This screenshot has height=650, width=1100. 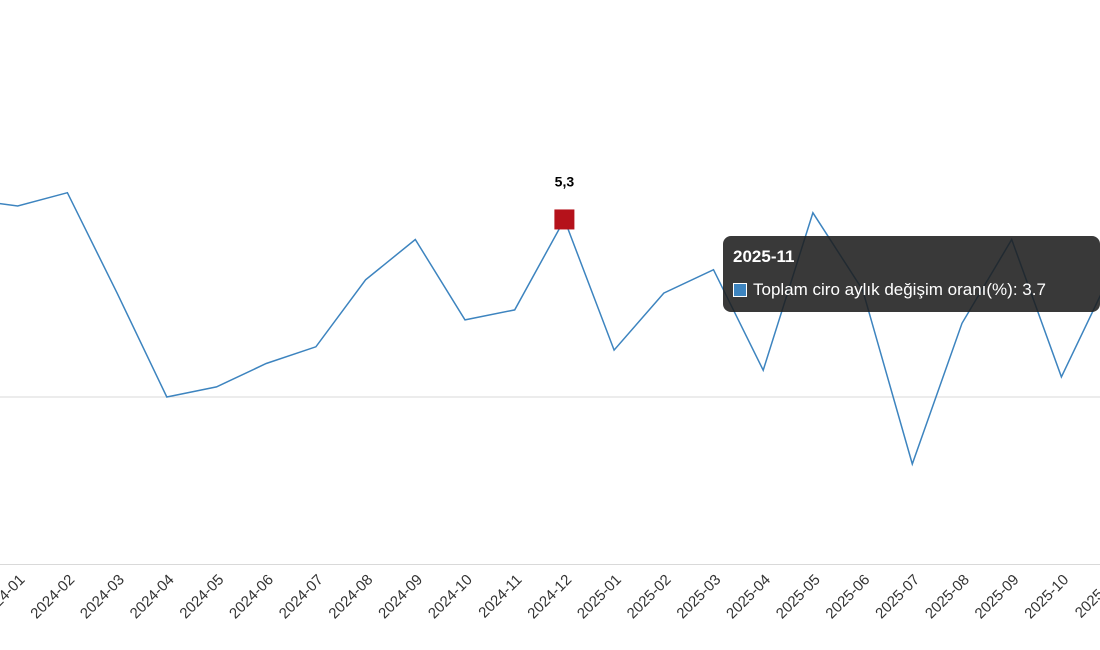 What do you see at coordinates (565, 181) in the screenshot?
I see `highlight-data-label: 5,3` at bounding box center [565, 181].